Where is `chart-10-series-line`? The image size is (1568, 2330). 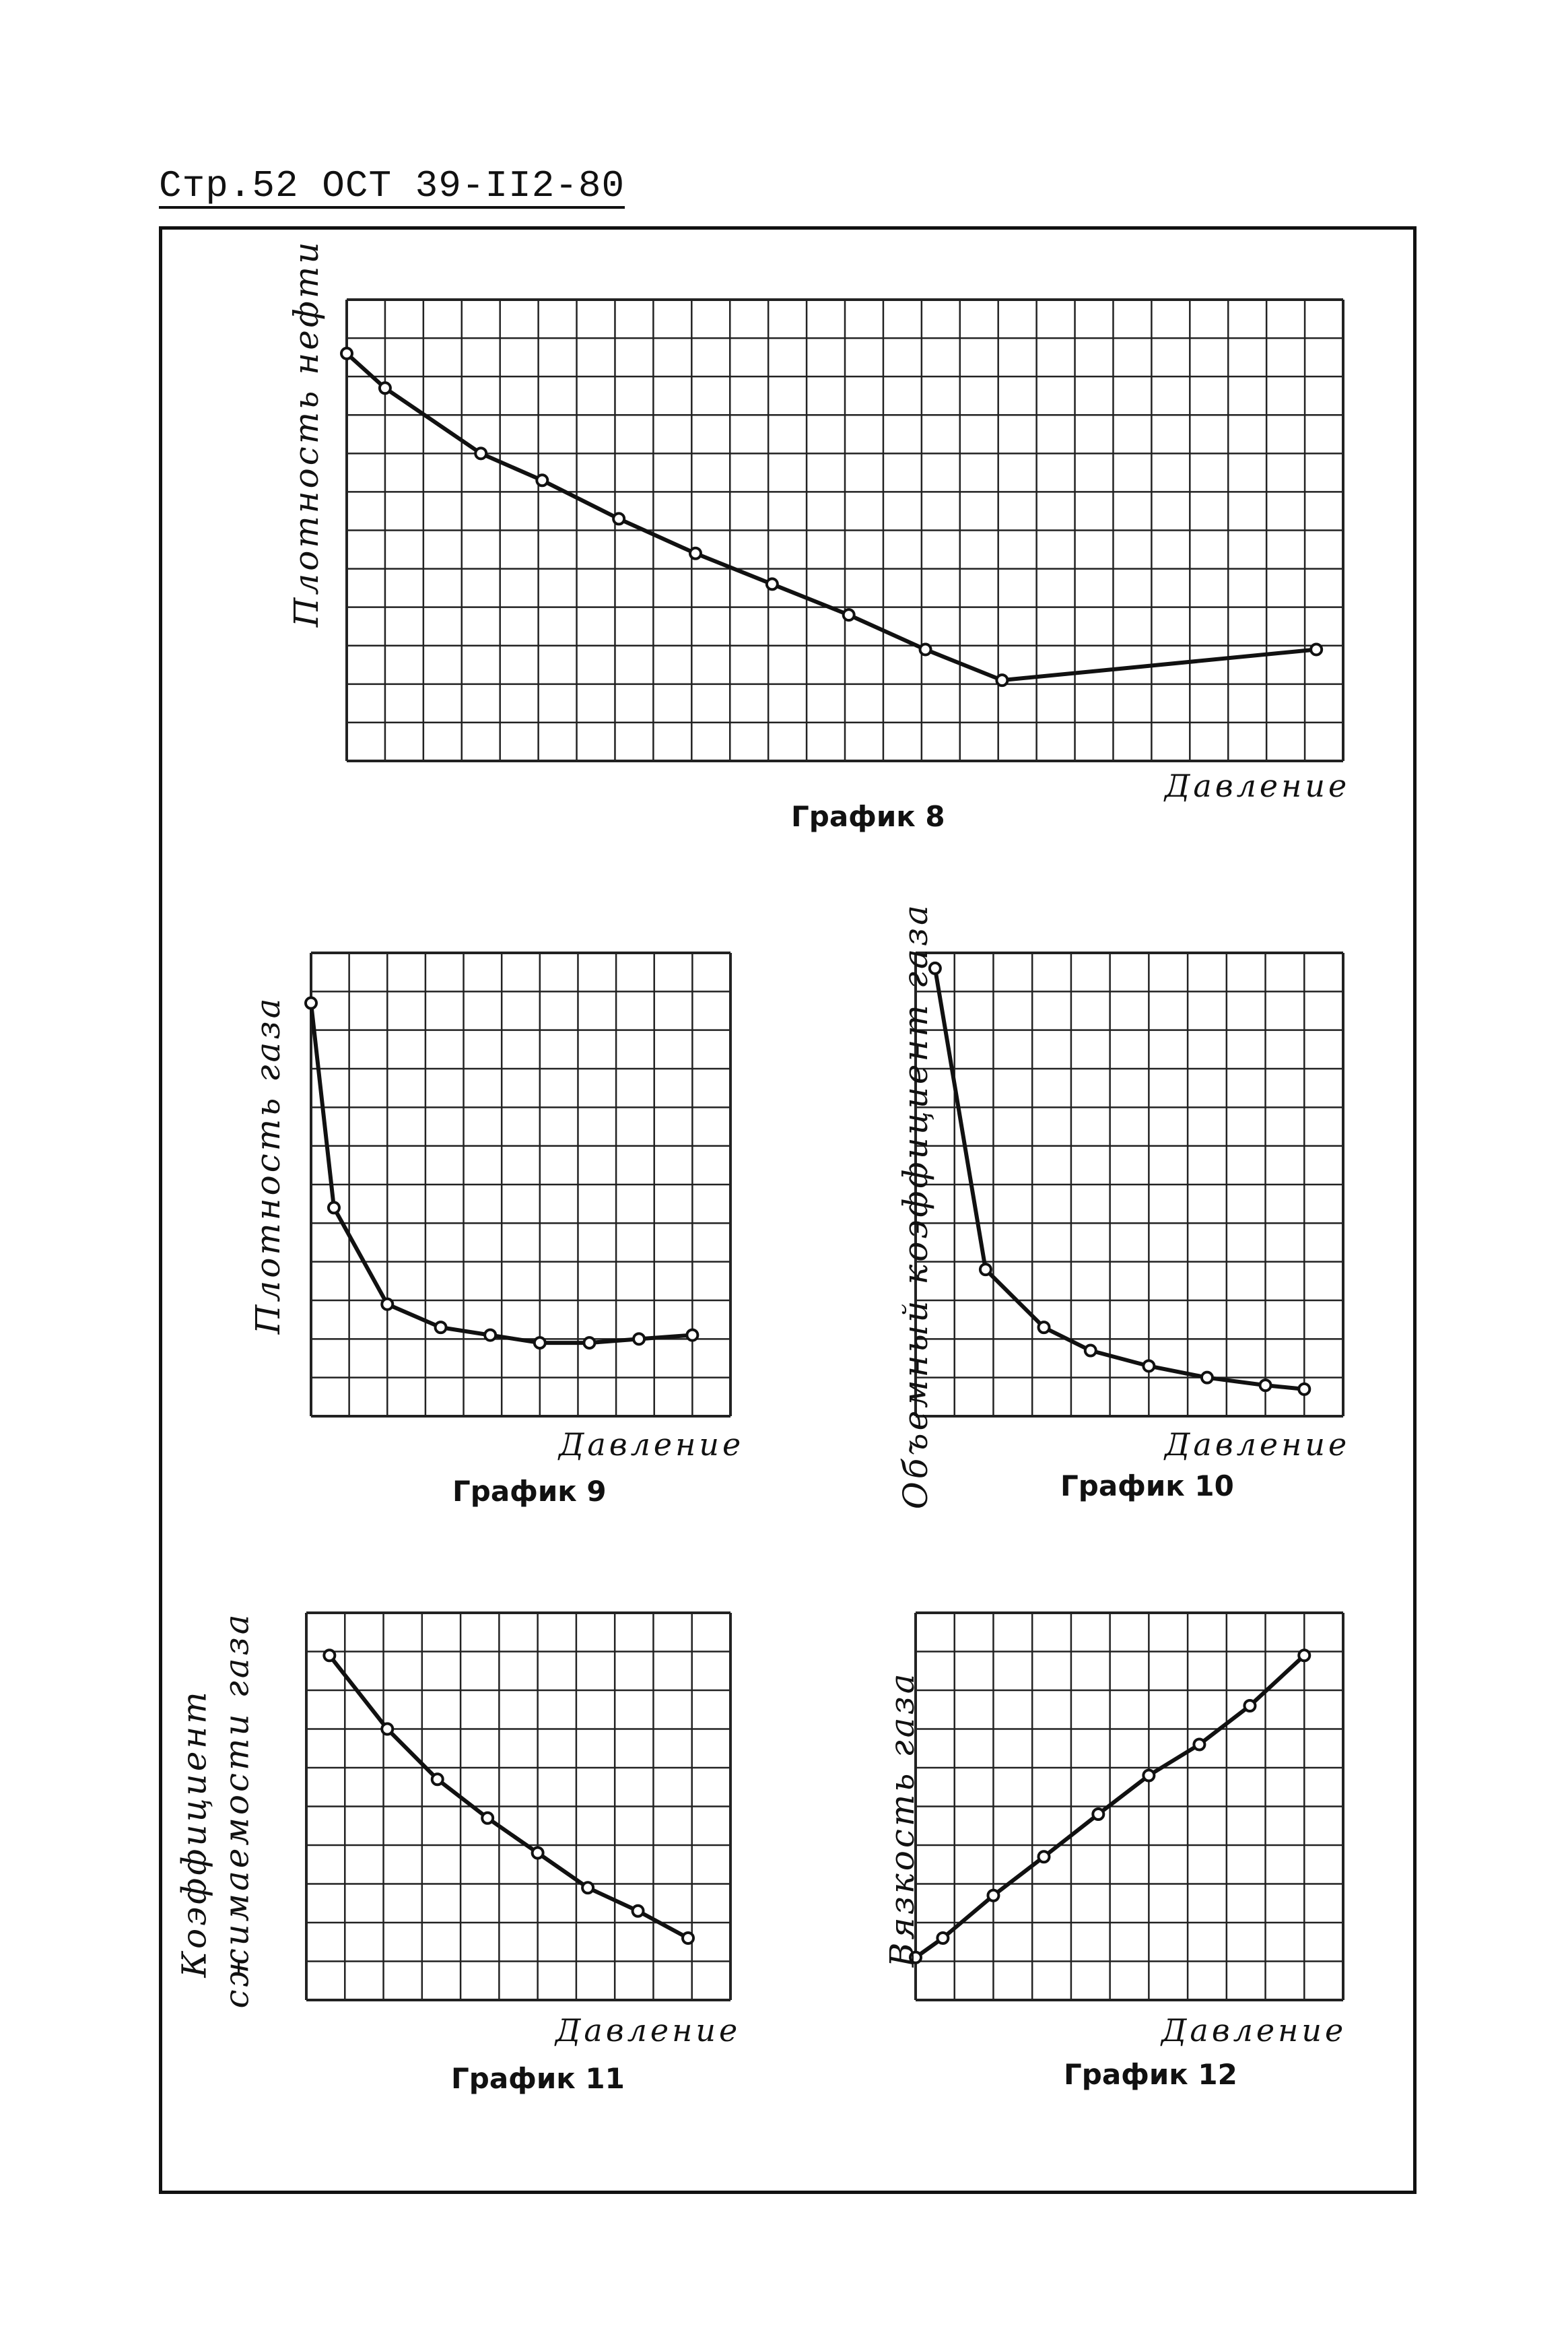
chart-10-series-line is located at coordinates (1119, 1178).